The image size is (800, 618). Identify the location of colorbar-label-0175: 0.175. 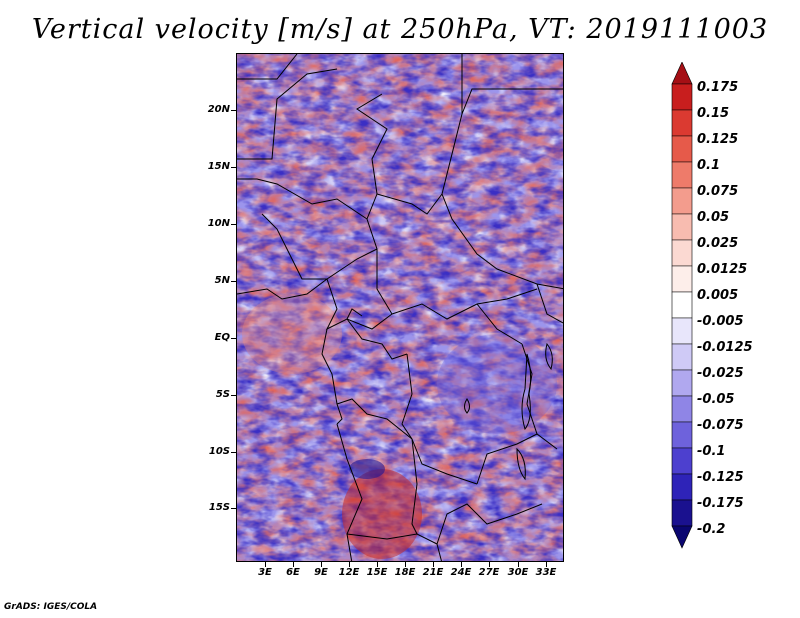
(718, 87).